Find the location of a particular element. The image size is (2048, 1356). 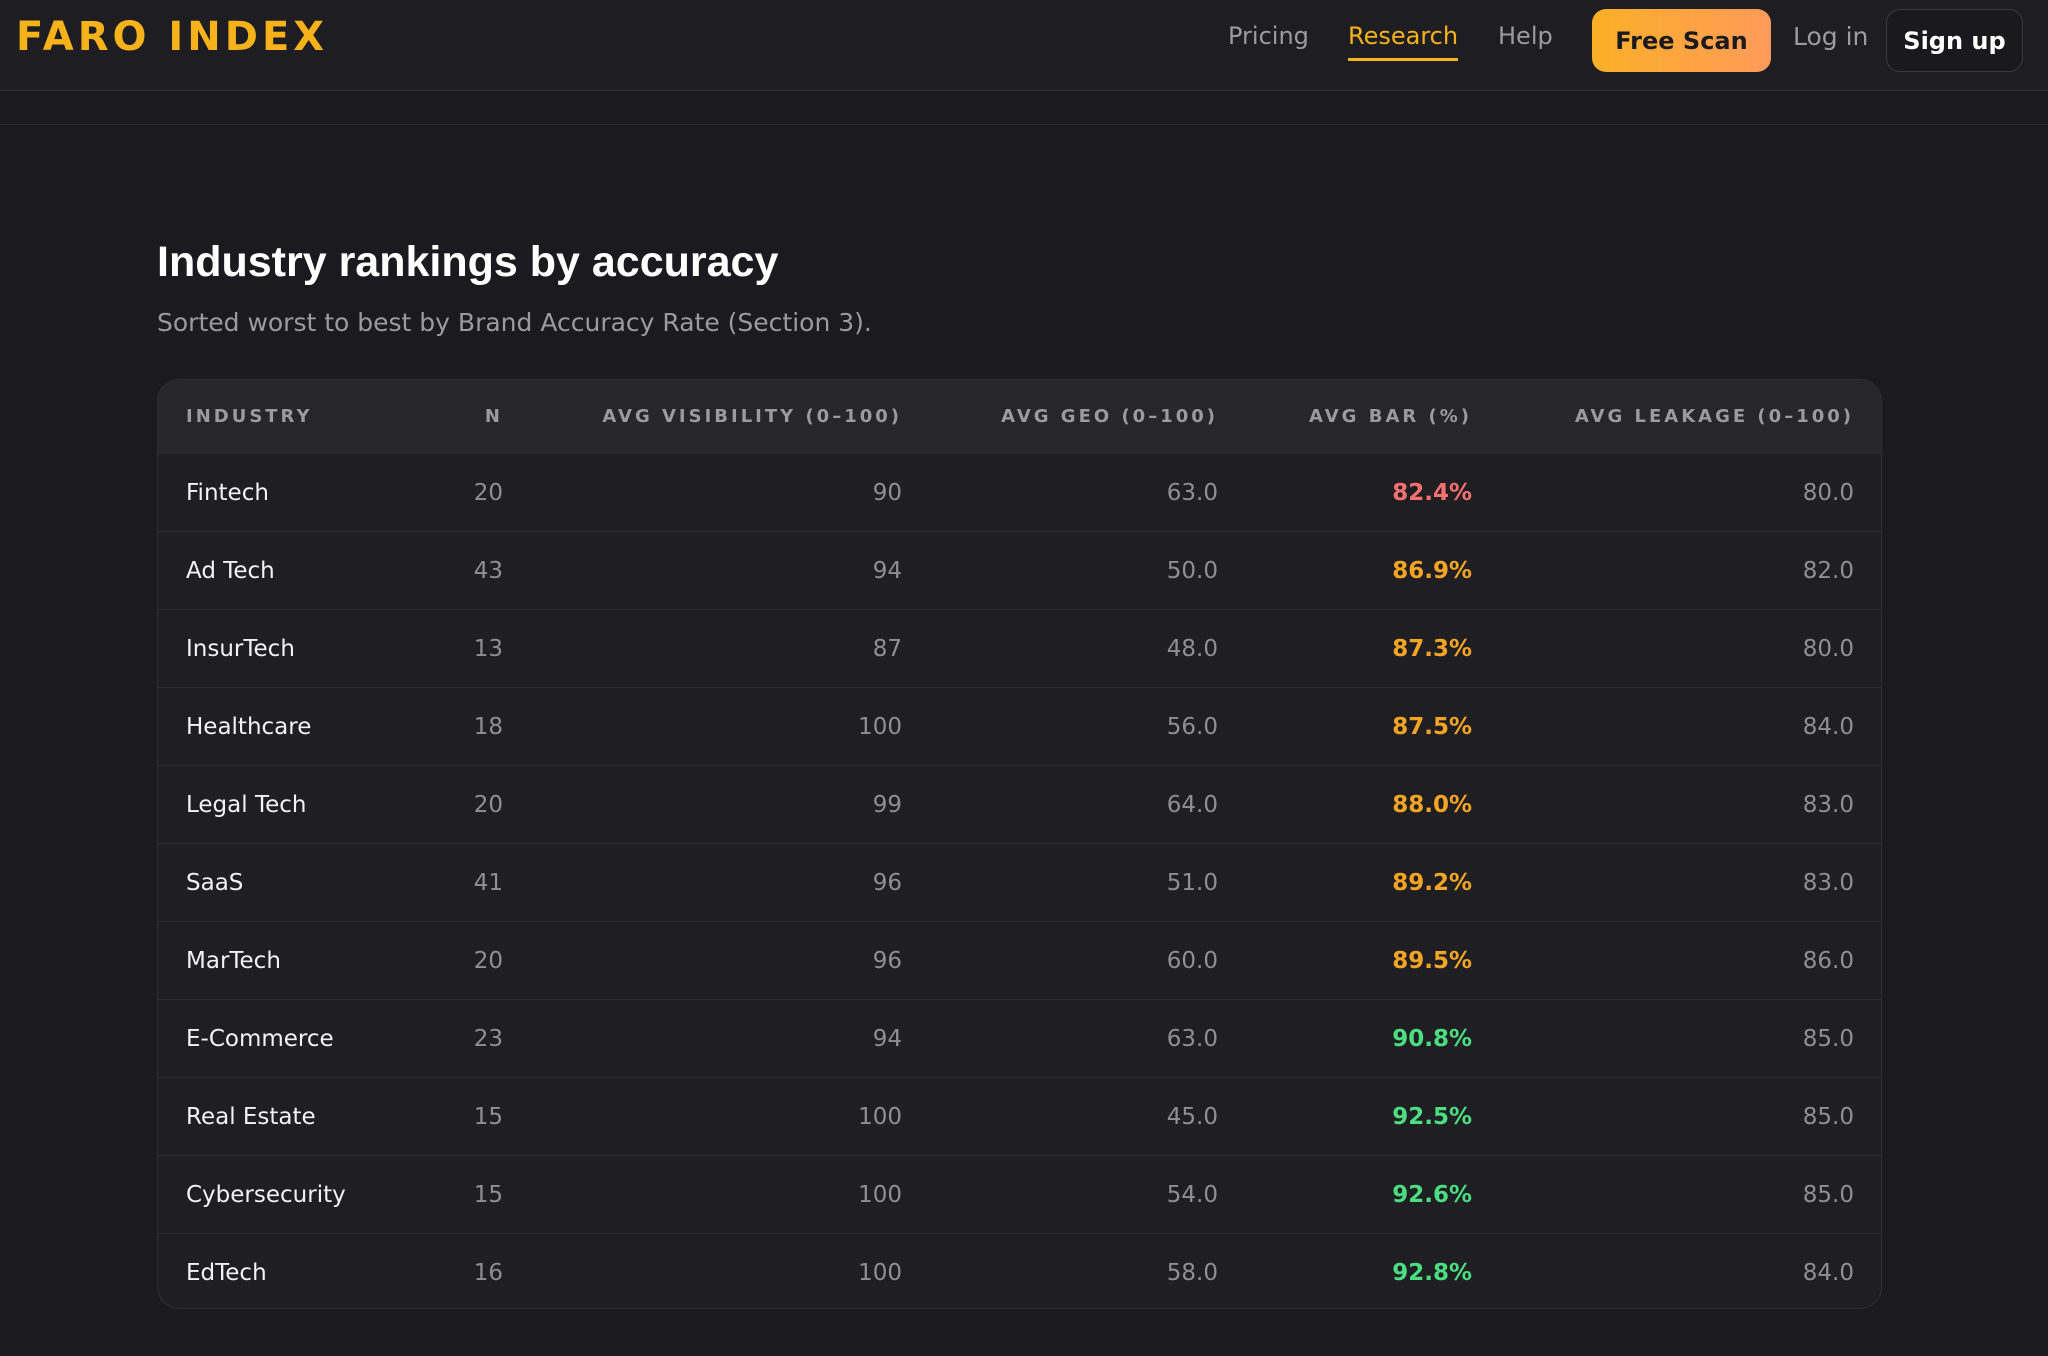

column-header: AVG LEAKAGE (0–100) is located at coordinates (1714, 416).